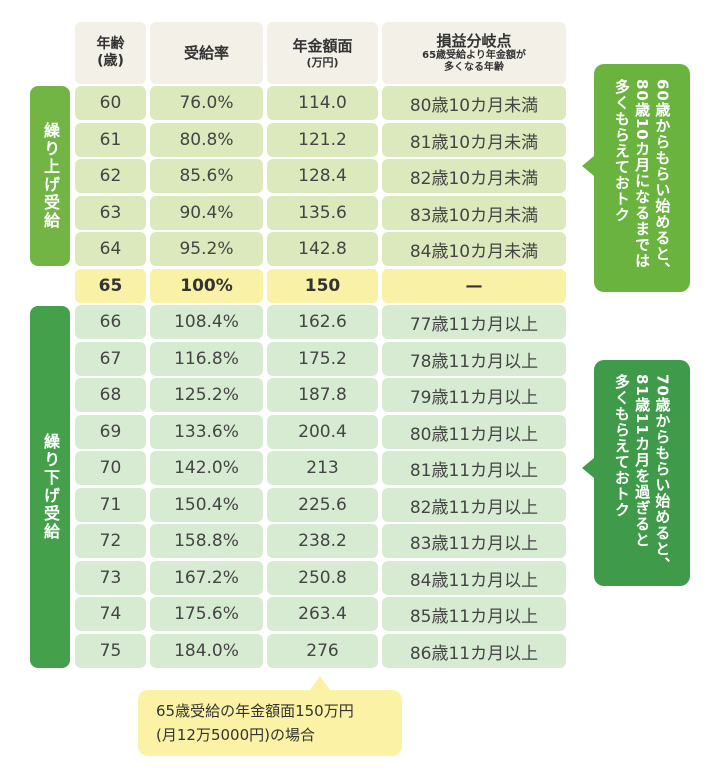 The width and height of the screenshot is (720, 780). Describe the element at coordinates (206, 176) in the screenshot. I see `cell-rate: 85.6%` at that location.